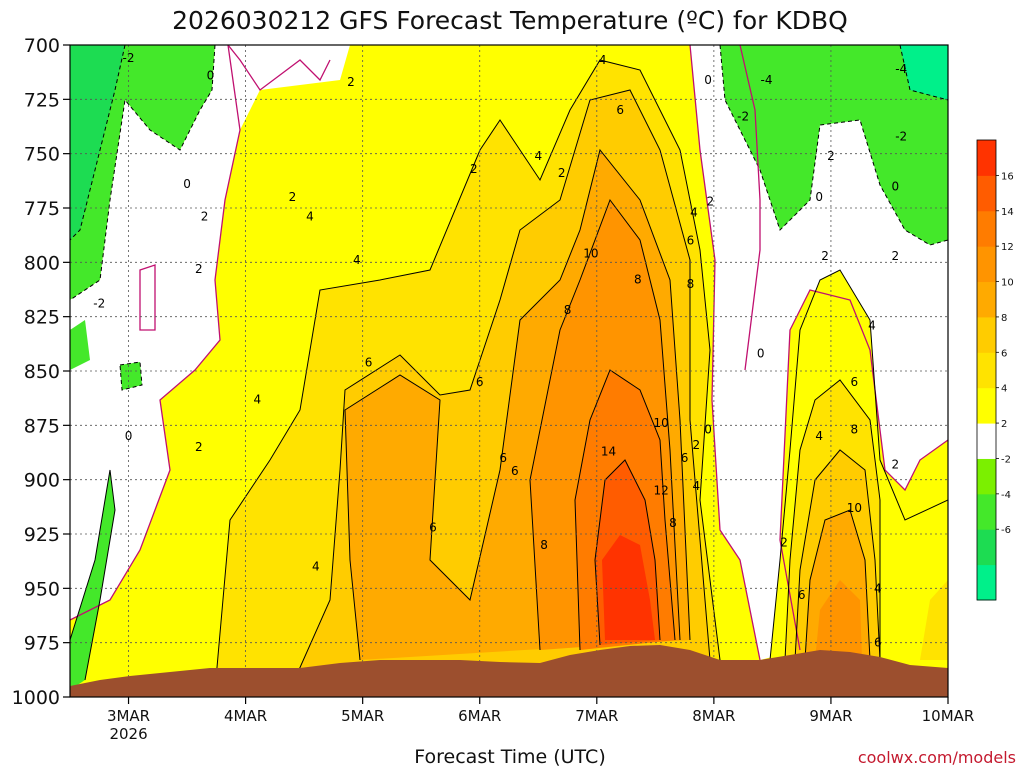 The height and width of the screenshot is (768, 1024). I want to click on x-tick-label: 9MAR, so click(830, 716).